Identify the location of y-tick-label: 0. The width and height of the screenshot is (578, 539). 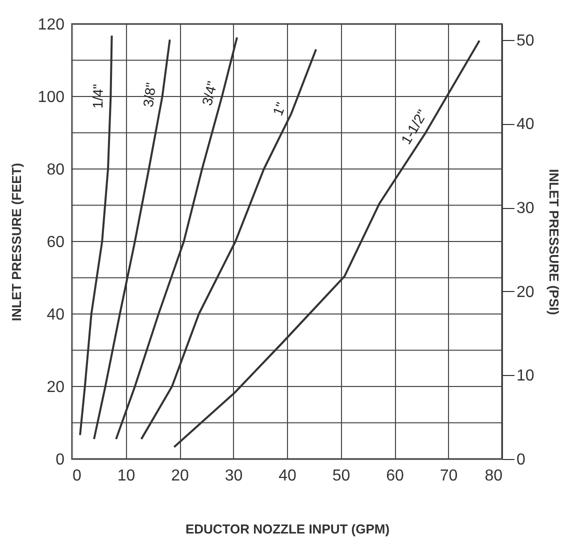
(60, 460).